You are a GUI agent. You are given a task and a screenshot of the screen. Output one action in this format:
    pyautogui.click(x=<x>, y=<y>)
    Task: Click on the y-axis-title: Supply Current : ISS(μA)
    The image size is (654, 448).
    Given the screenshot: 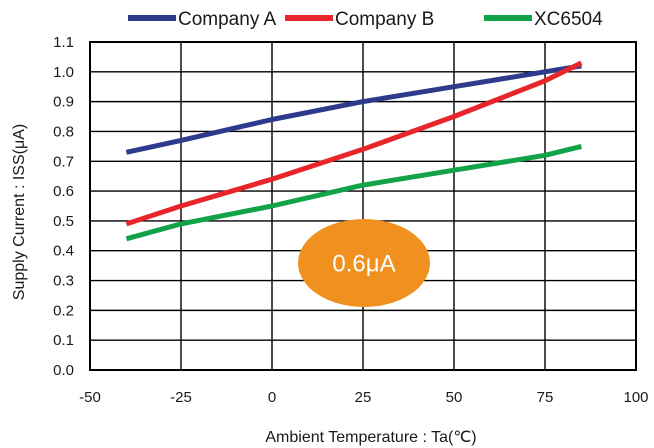 What is the action you would take?
    pyautogui.click(x=19, y=212)
    